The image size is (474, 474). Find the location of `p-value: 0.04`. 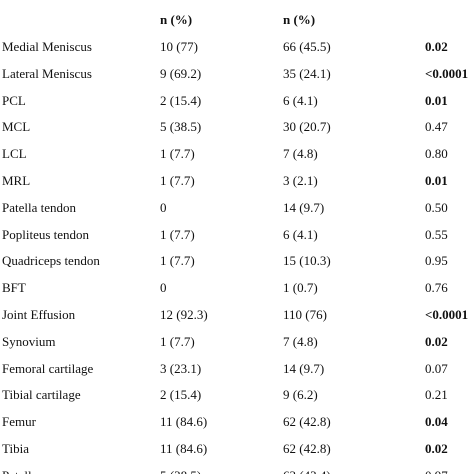

p-value: 0.04 is located at coordinates (436, 422).